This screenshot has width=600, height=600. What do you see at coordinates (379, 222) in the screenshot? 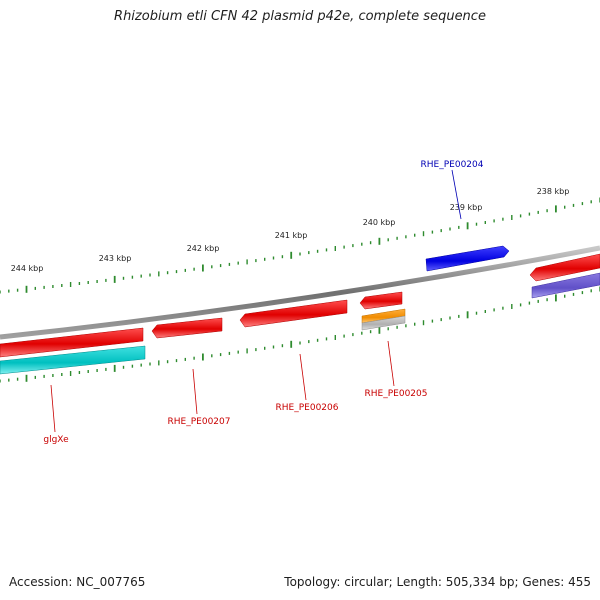
I see `scale-label-240: 240 kbp` at bounding box center [379, 222].